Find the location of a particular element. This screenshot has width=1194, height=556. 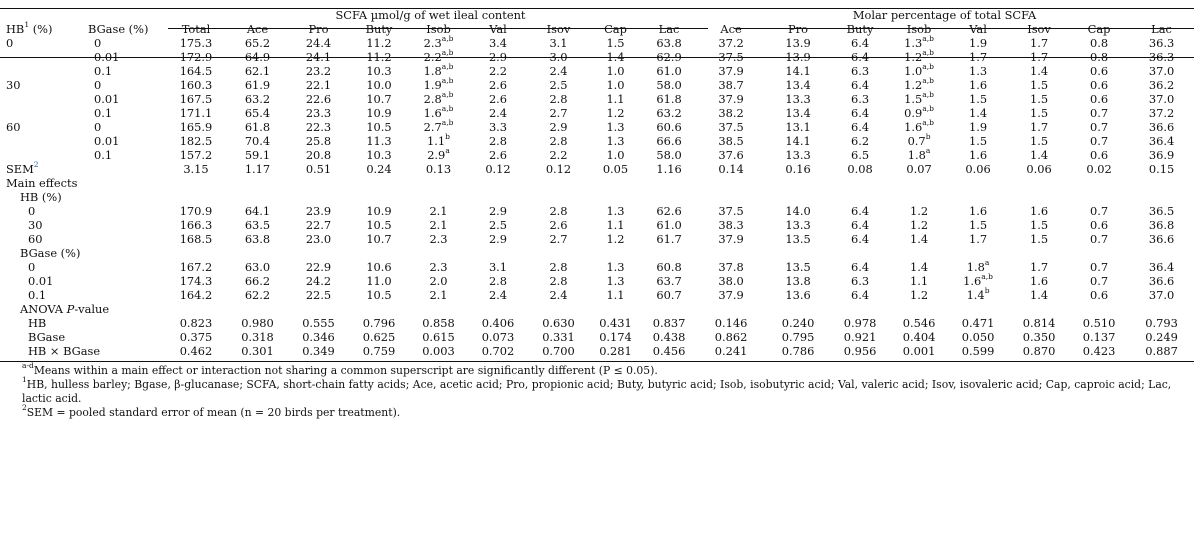

table-cell: 0.375 is located at coordinates (196, 337).